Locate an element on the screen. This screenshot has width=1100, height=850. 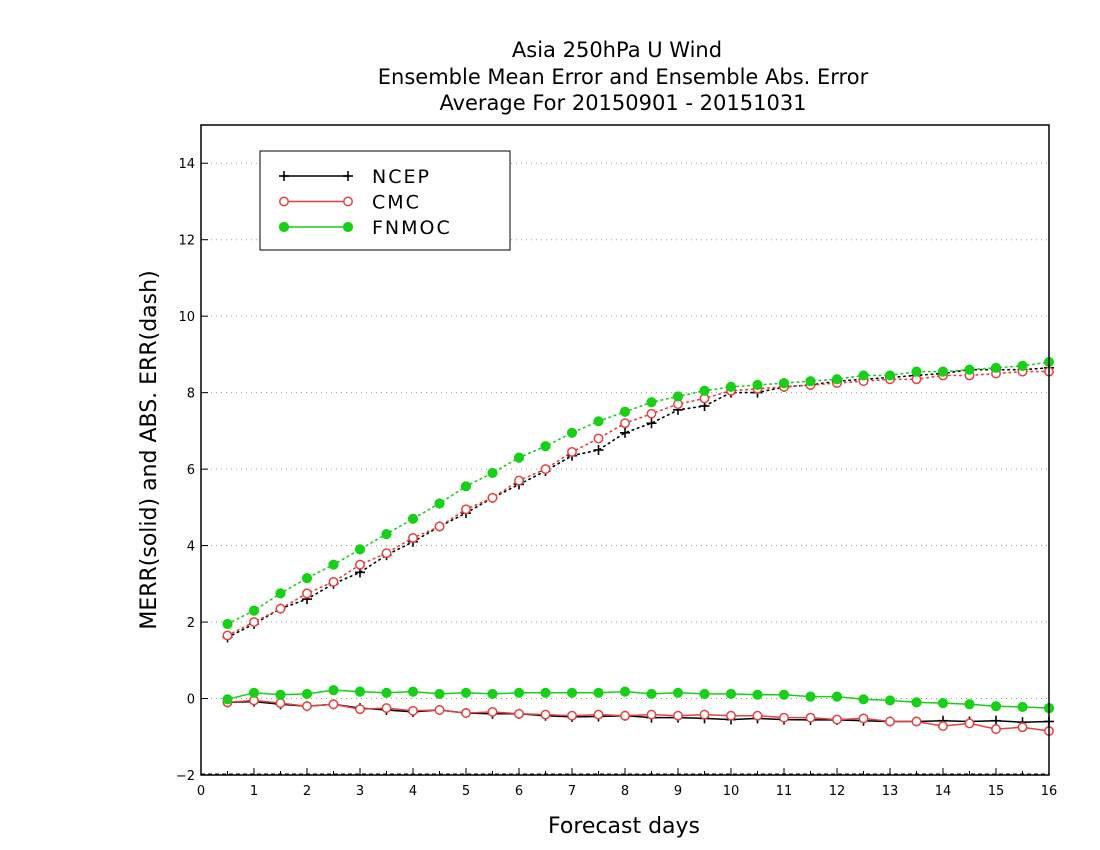
x-tick-label: 6 is located at coordinates (519, 791).